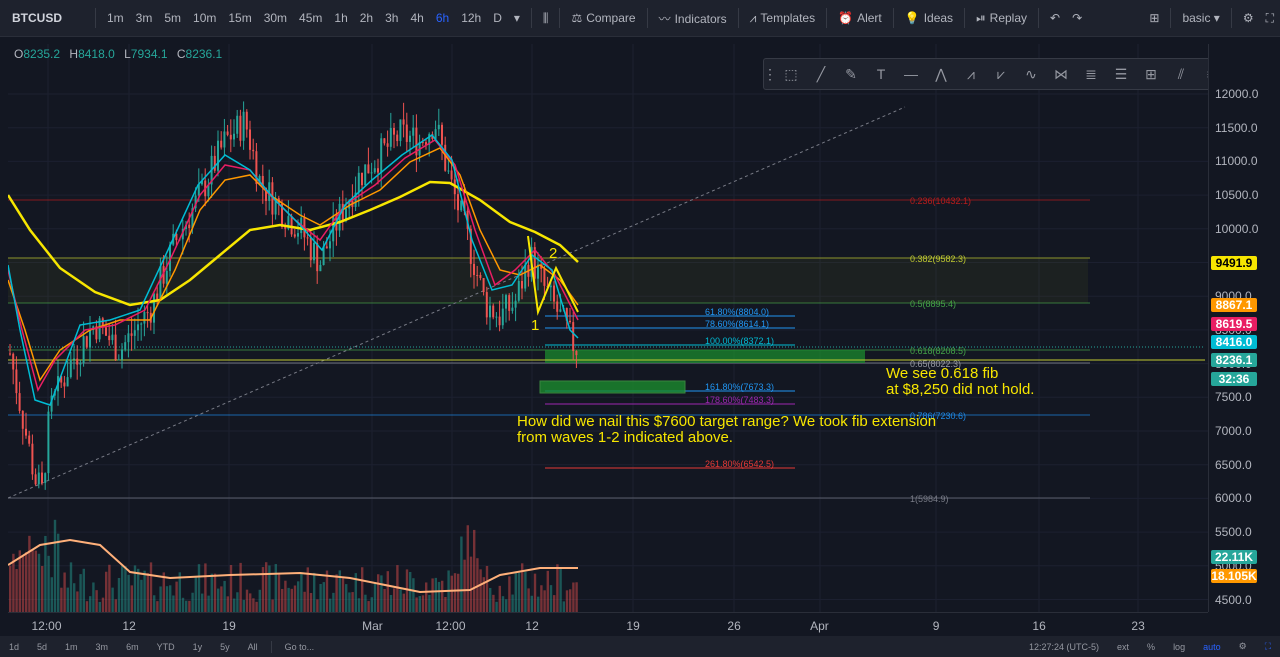  What do you see at coordinates (753, 17) in the screenshot?
I see `templates-icon: ⩘` at bounding box center [753, 17].